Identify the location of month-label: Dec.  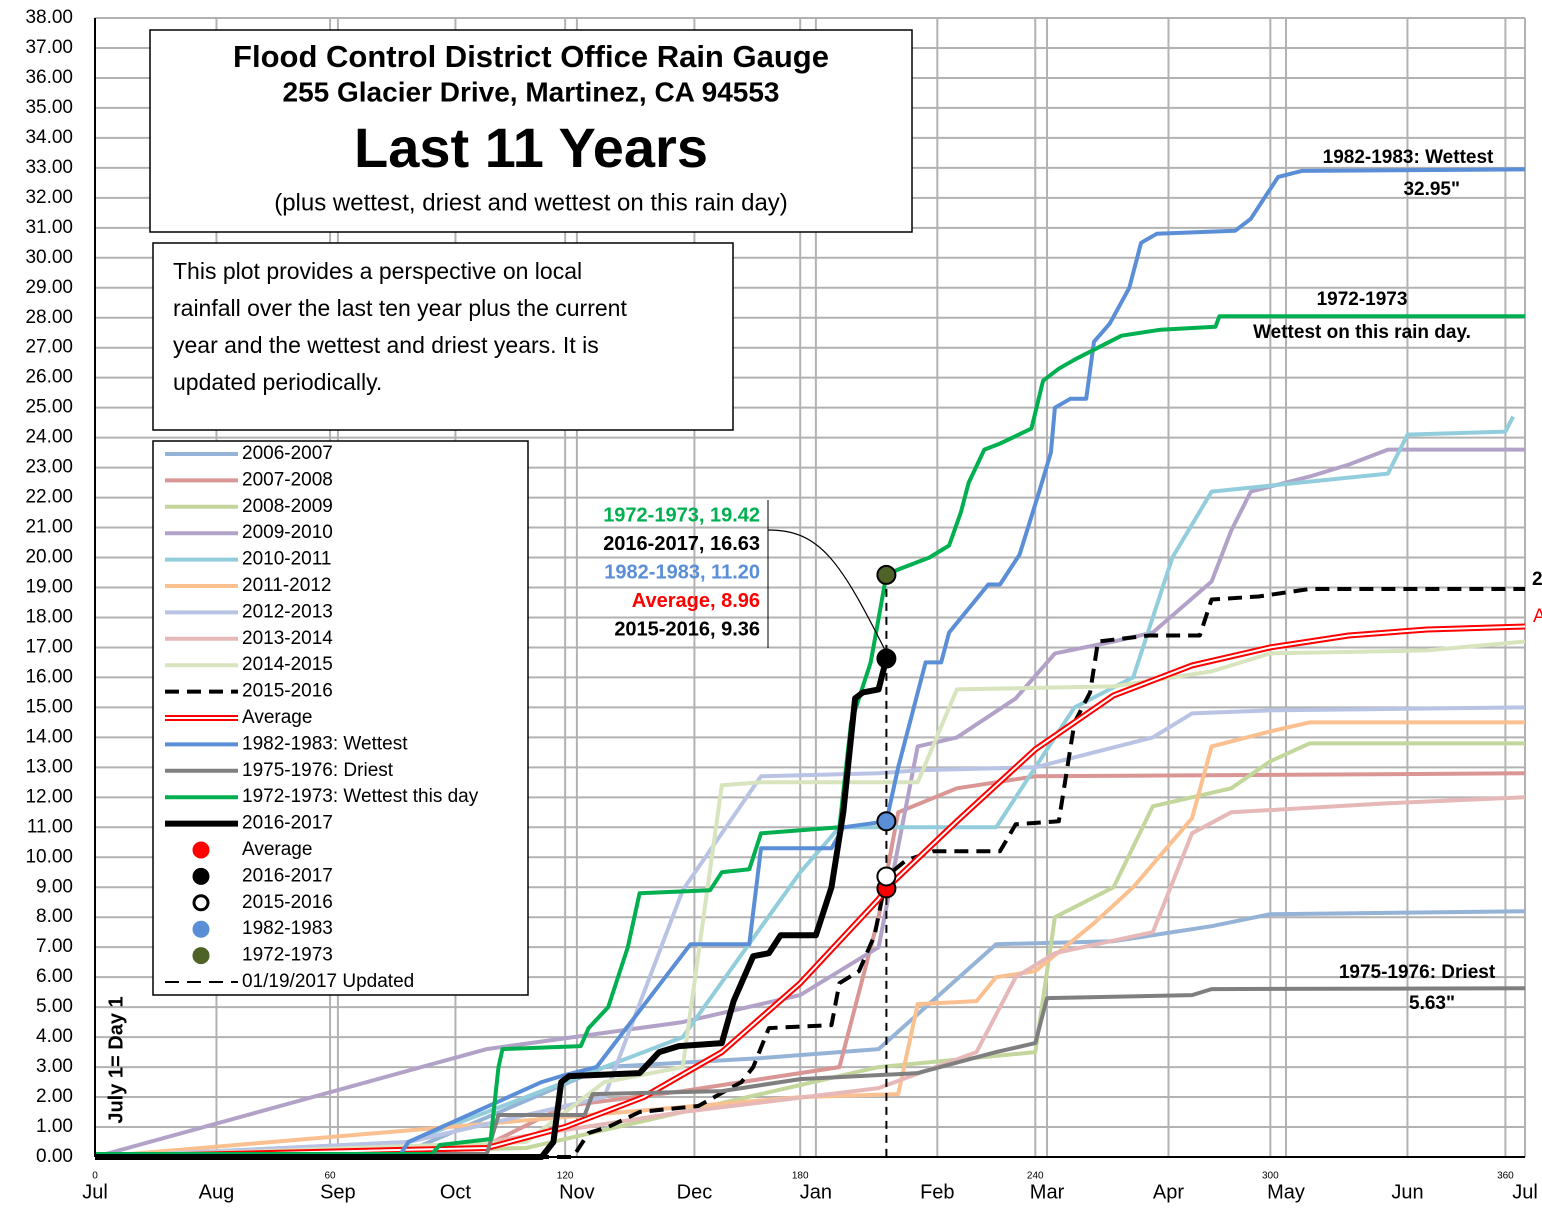
(695, 1192).